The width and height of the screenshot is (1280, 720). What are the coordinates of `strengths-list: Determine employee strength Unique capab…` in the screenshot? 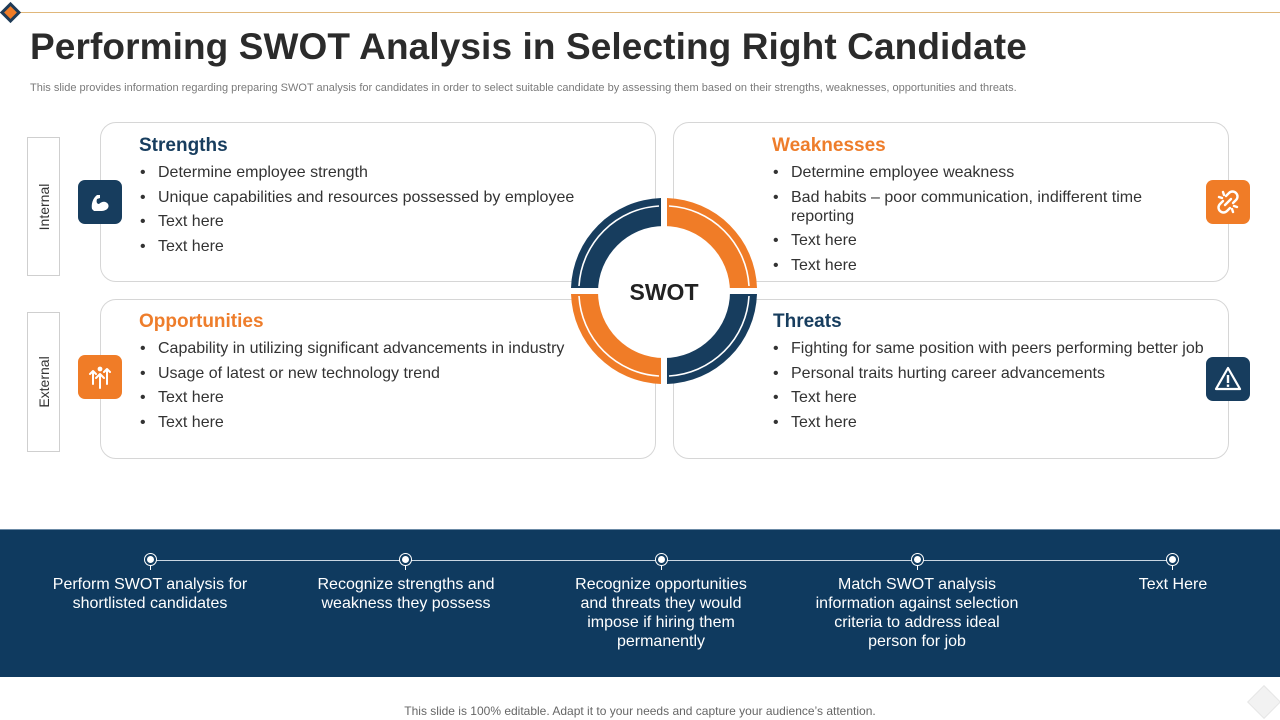 It's located at (359, 212).